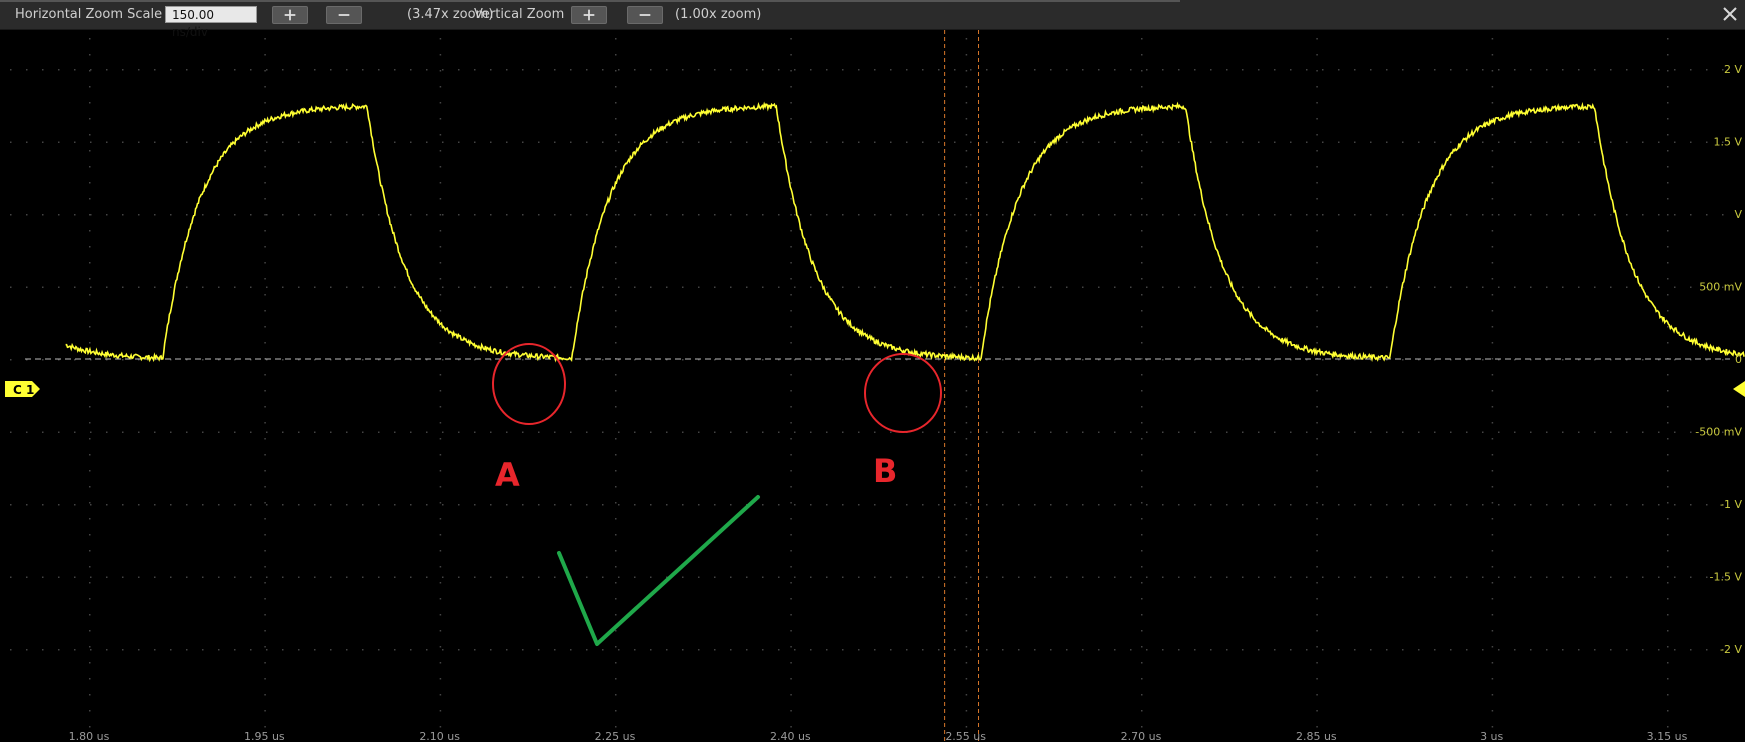 This screenshot has width=1745, height=742. What do you see at coordinates (1733, 69) in the screenshot?
I see `y-tick-label: 2 V` at bounding box center [1733, 69].